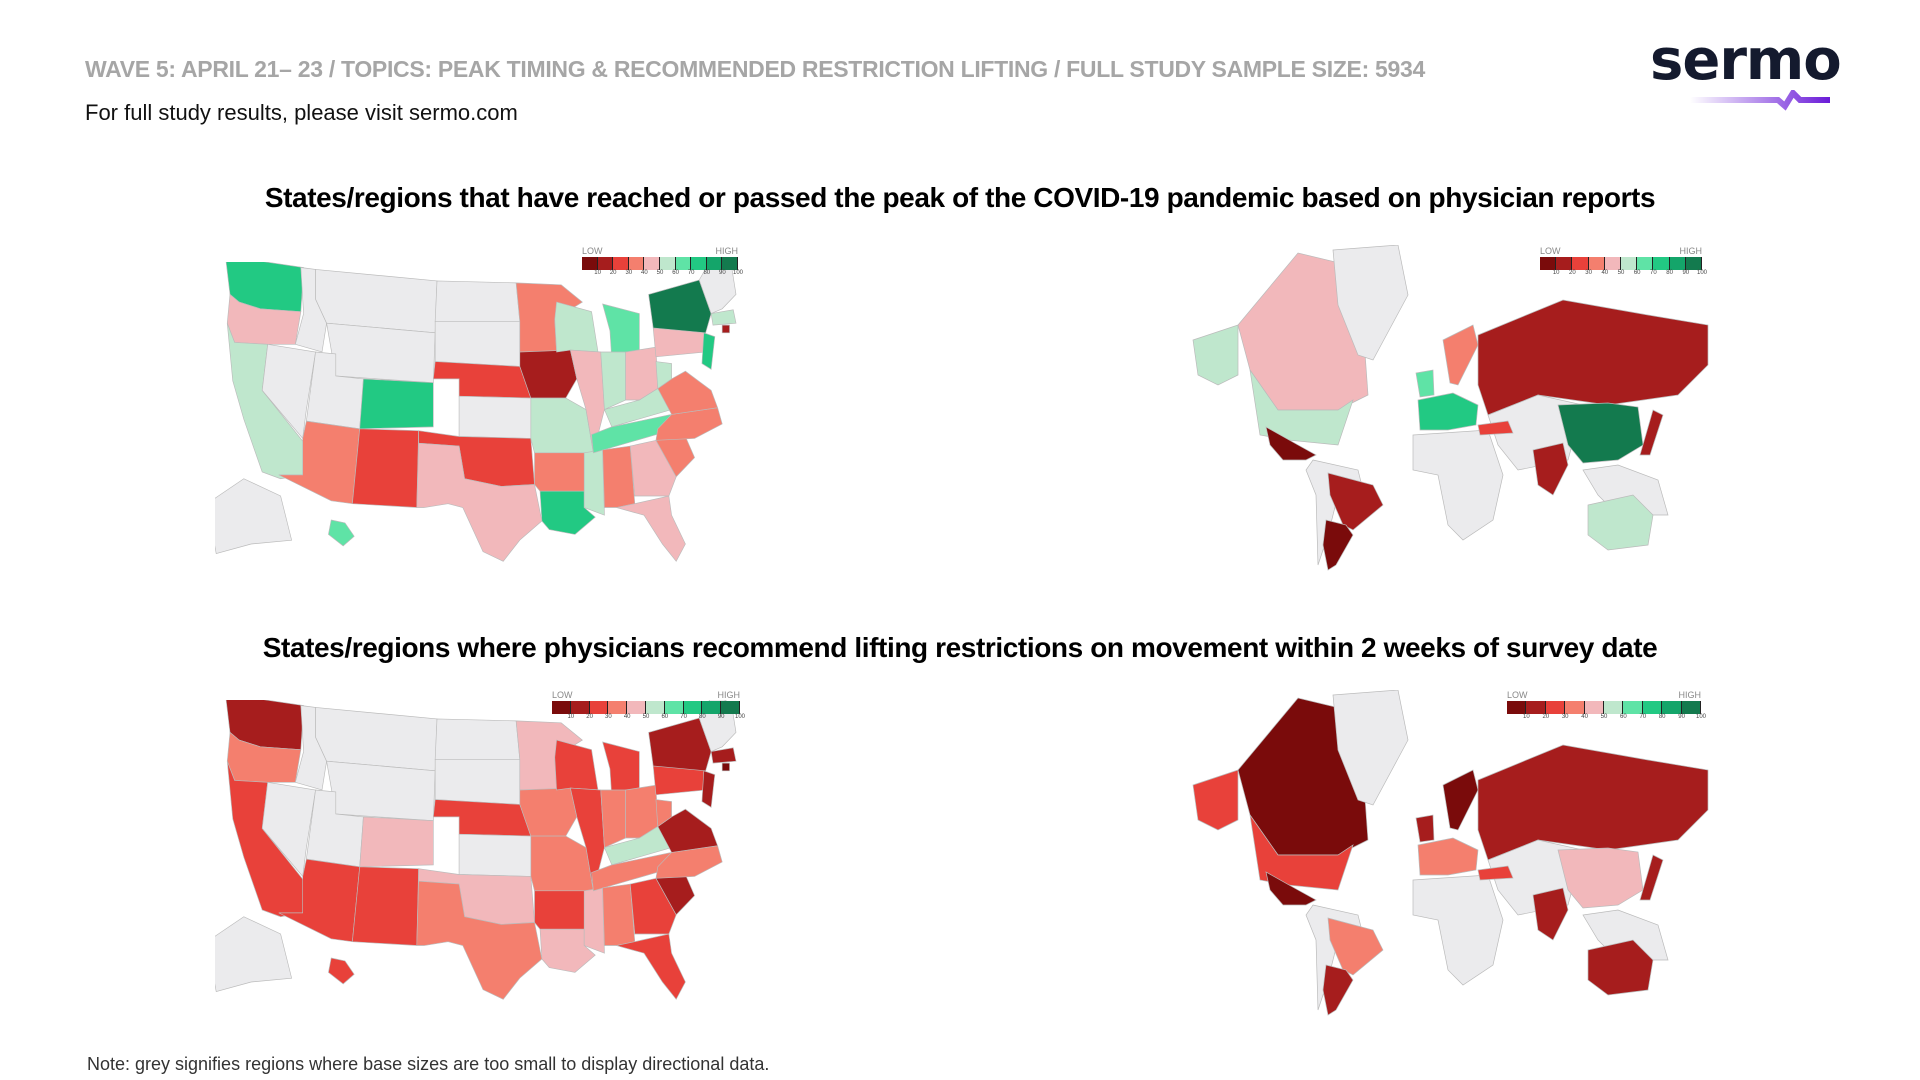  What do you see at coordinates (1425, 828) in the screenshot?
I see `region-uk` at bounding box center [1425, 828].